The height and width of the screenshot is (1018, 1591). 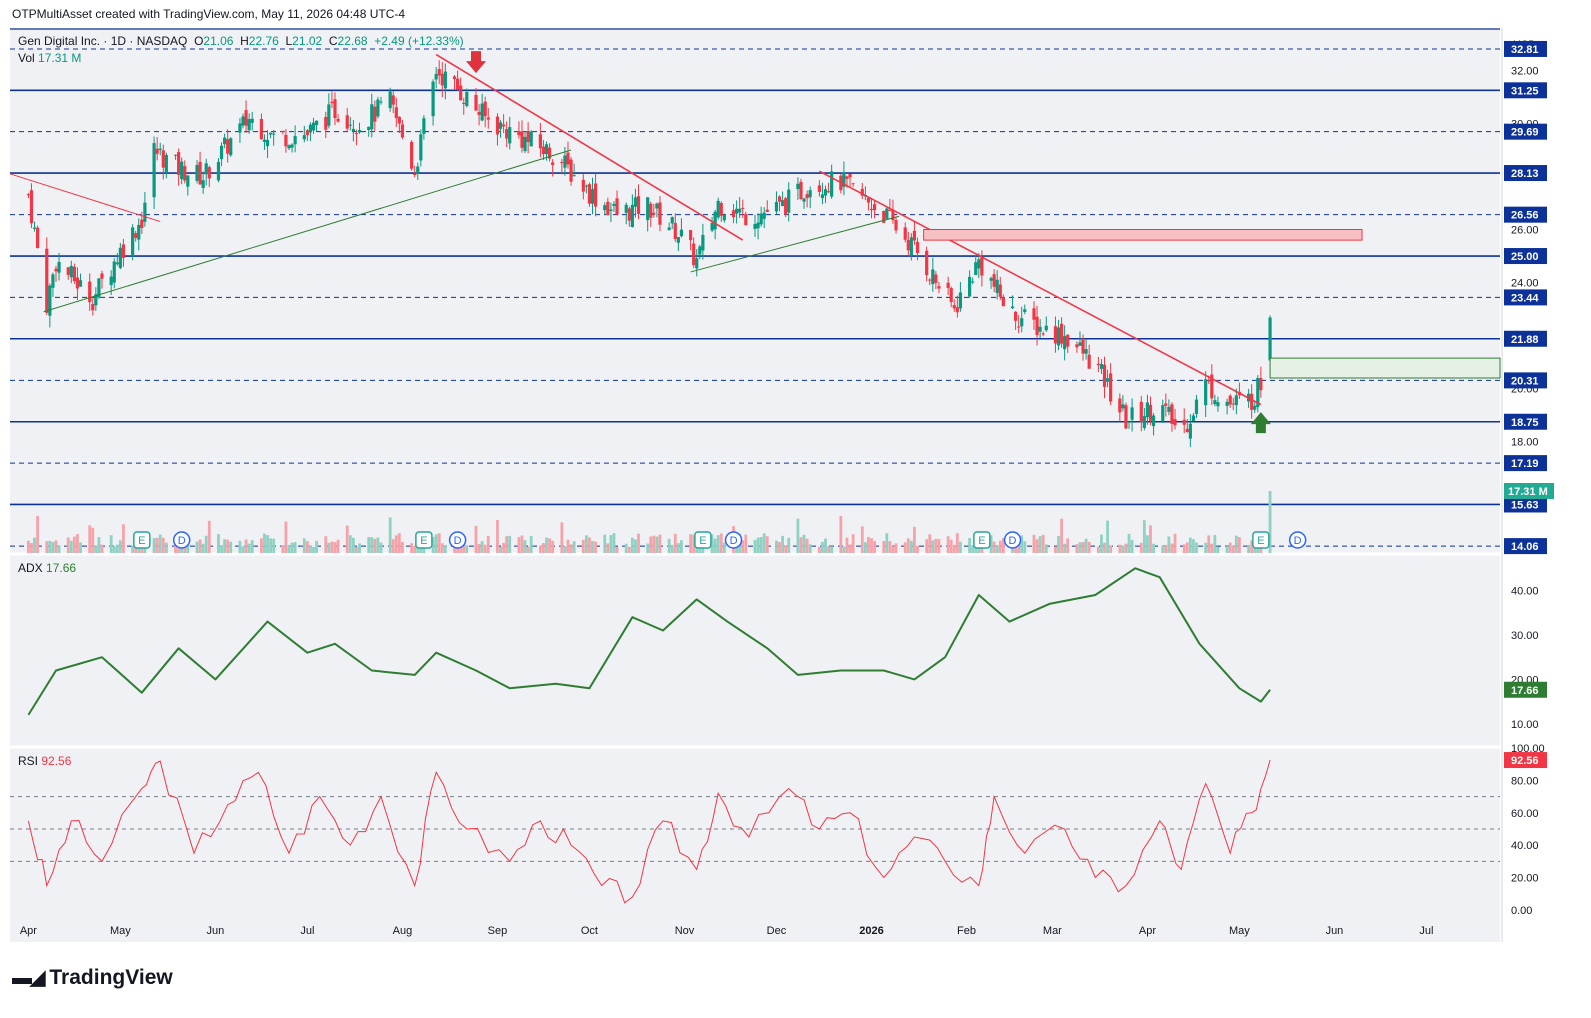 What do you see at coordinates (103, 41) in the screenshot?
I see `symbol-label: Gen Digital Inc. · 1D · NASDAQ` at bounding box center [103, 41].